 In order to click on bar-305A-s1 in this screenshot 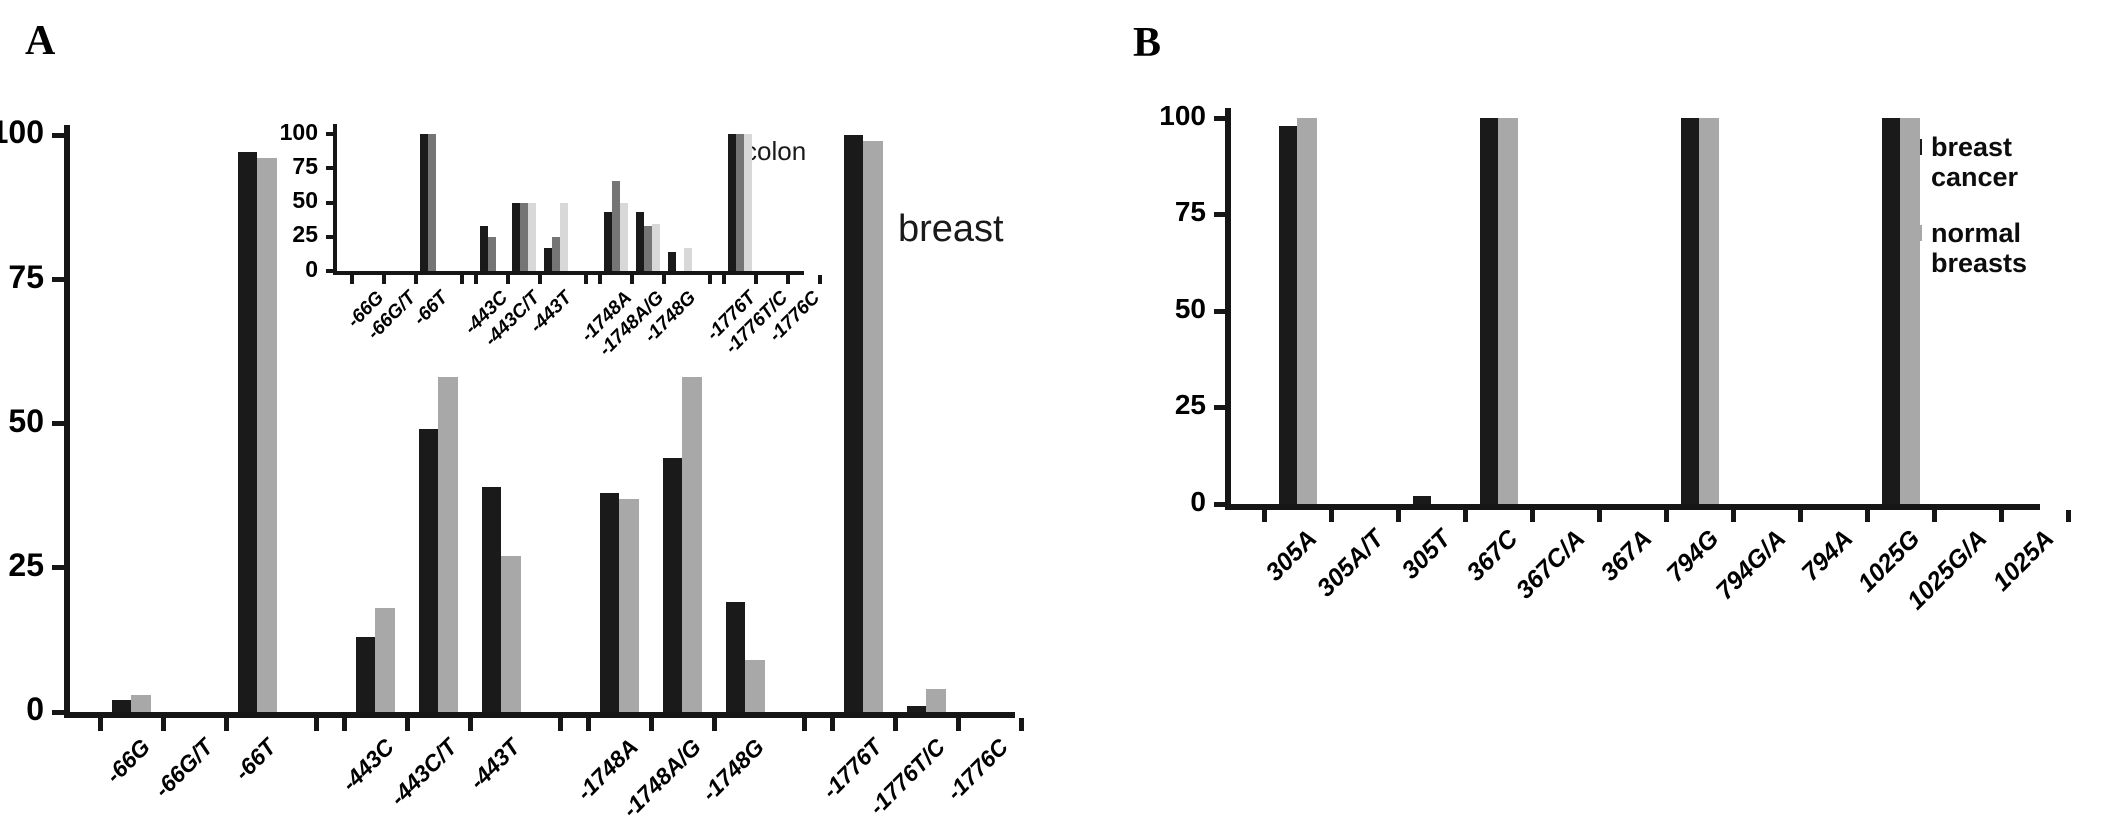, I will do `click(1307, 311)`.